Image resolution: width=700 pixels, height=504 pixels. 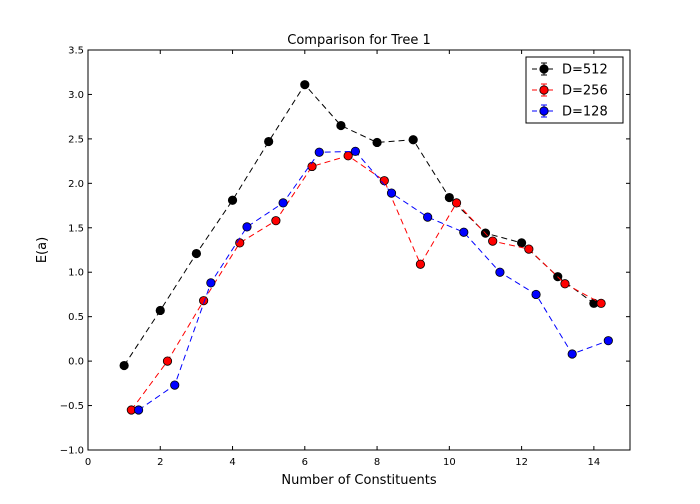 What do you see at coordinates (76, 228) in the screenshot?
I see `y-tick-label: 1.5` at bounding box center [76, 228].